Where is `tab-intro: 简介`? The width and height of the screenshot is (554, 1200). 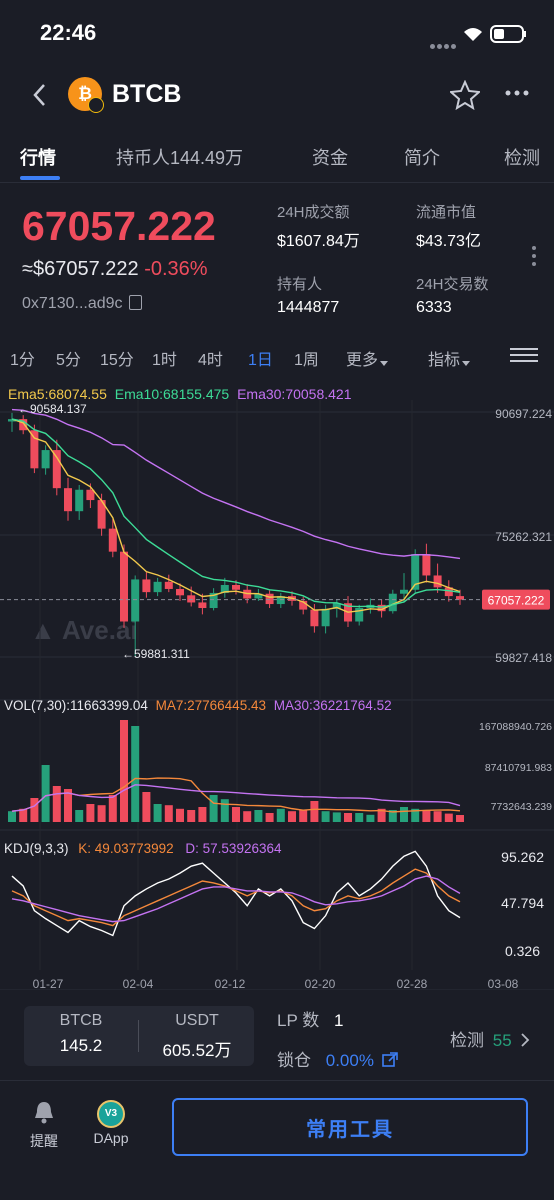
tab-intro: 简介 is located at coordinates (422, 158).